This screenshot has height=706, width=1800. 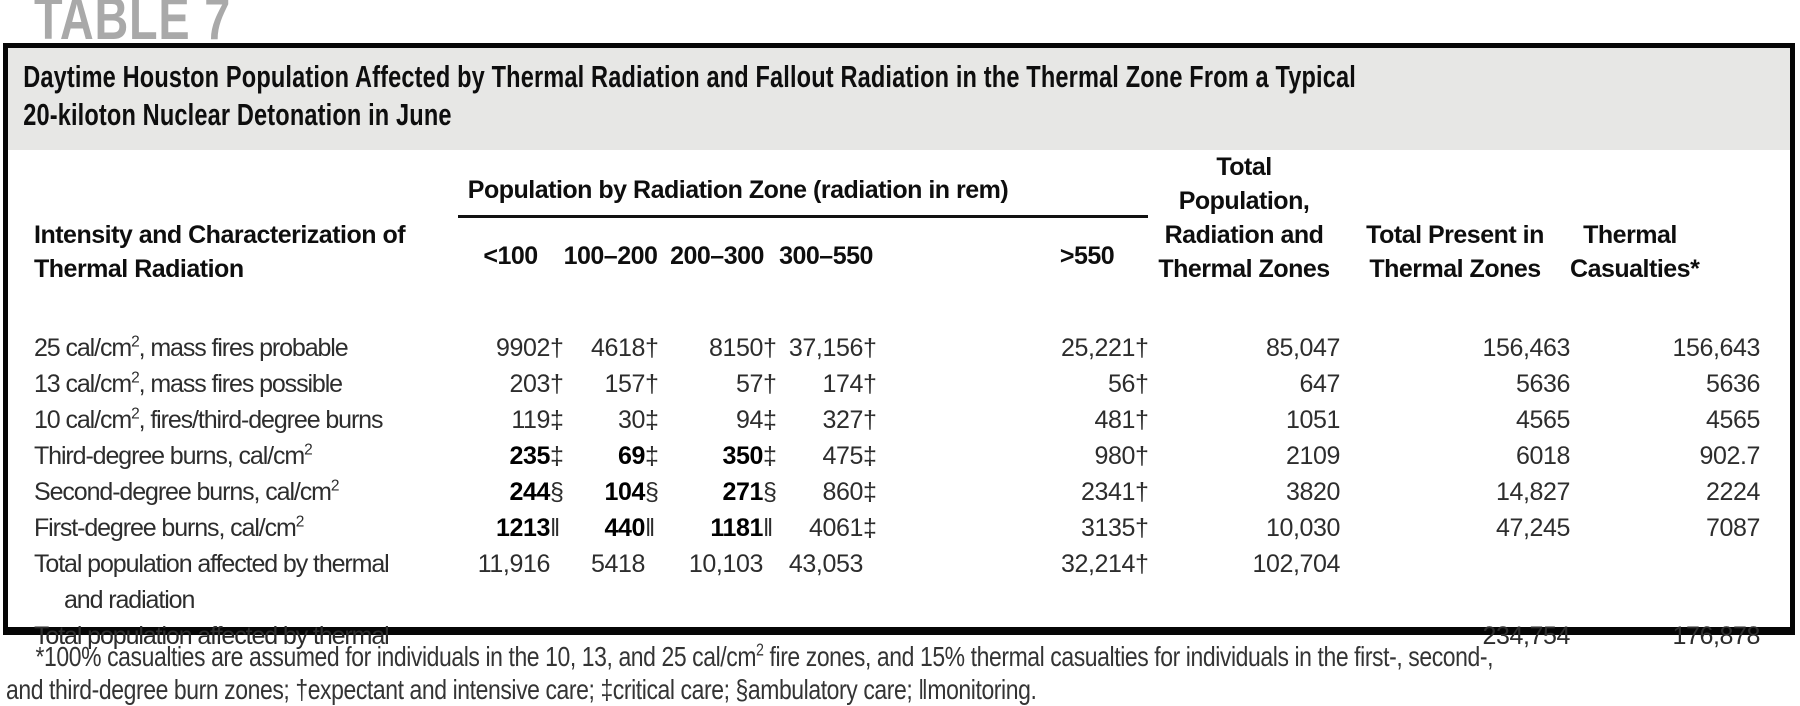 What do you see at coordinates (1635, 252) in the screenshot?
I see `thermal-casualties-header: Thermal Casualties*` at bounding box center [1635, 252].